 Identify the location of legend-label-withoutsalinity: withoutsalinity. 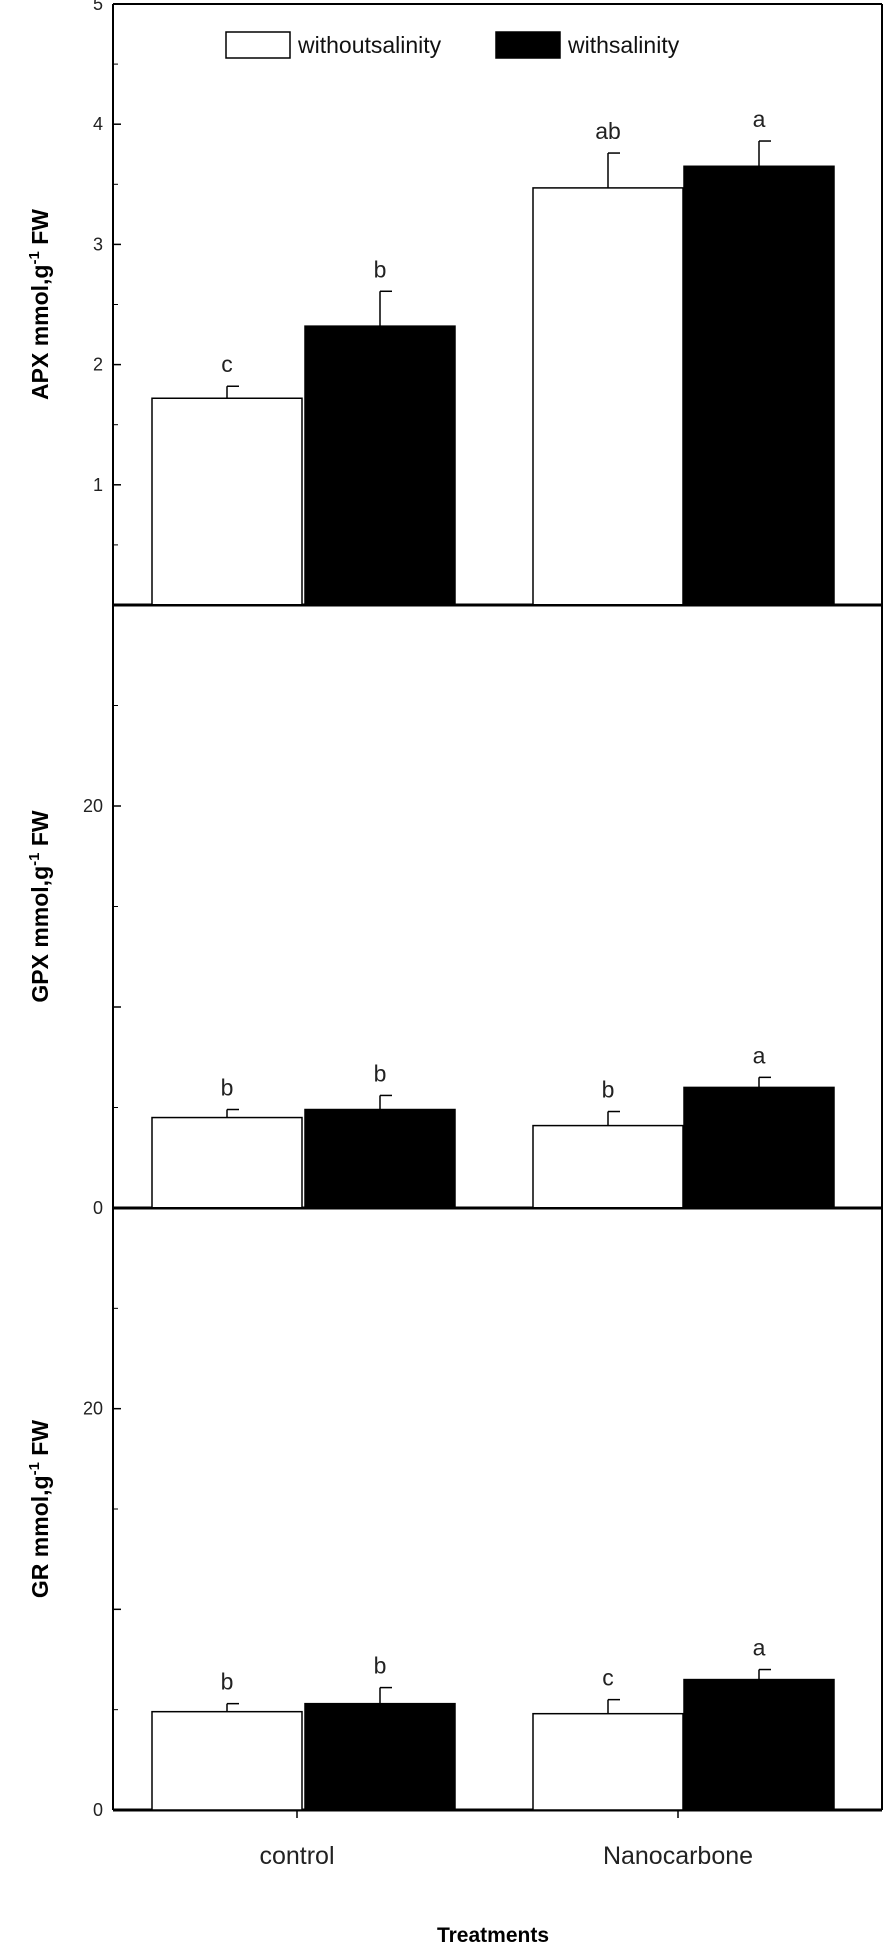
(369, 45).